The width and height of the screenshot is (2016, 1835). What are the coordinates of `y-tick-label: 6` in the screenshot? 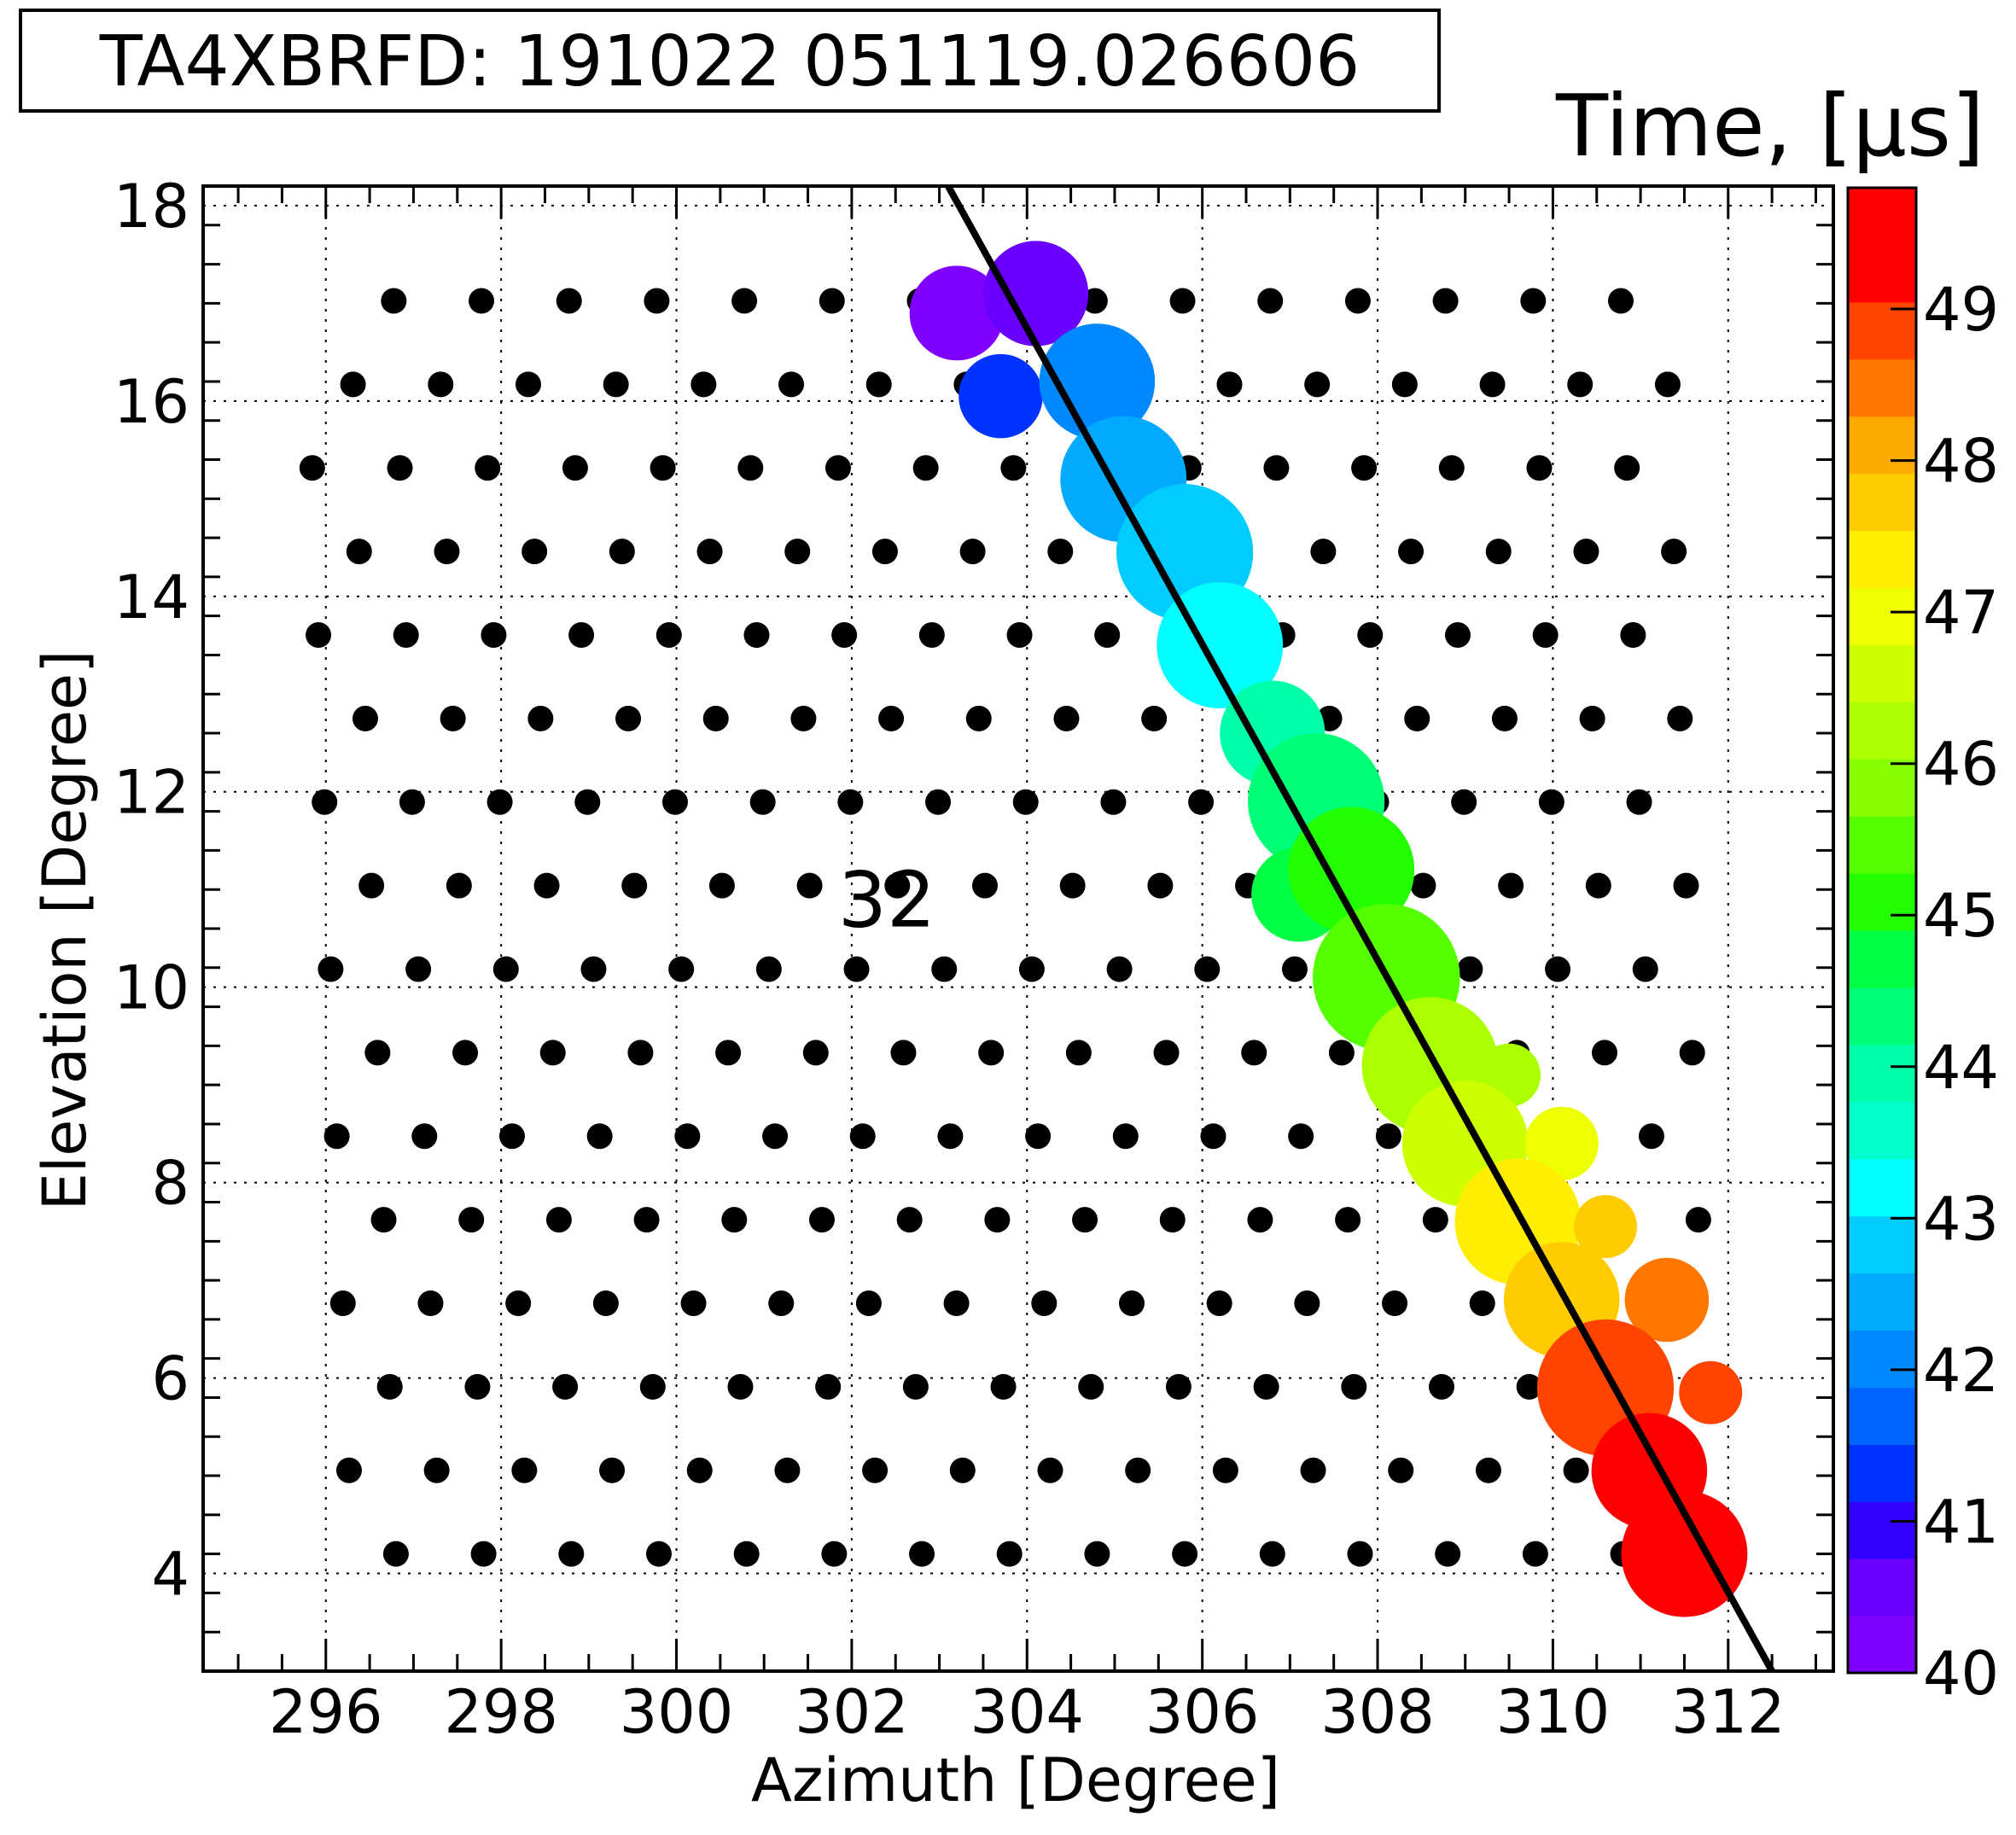 It's located at (170, 1379).